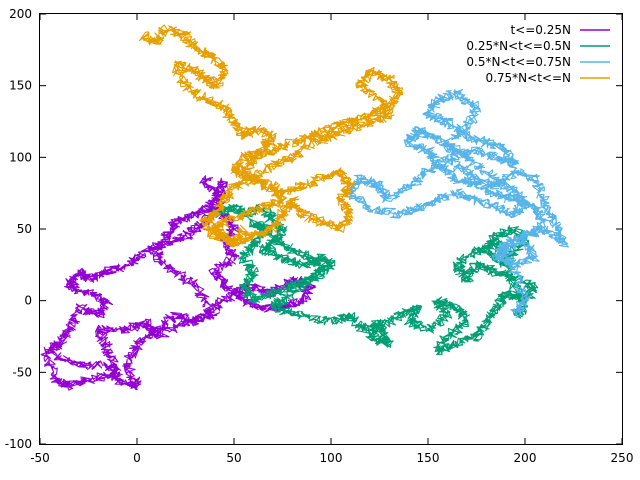 This screenshot has width=640, height=480. What do you see at coordinates (137, 458) in the screenshot?
I see `x-tick-label: 0` at bounding box center [137, 458].